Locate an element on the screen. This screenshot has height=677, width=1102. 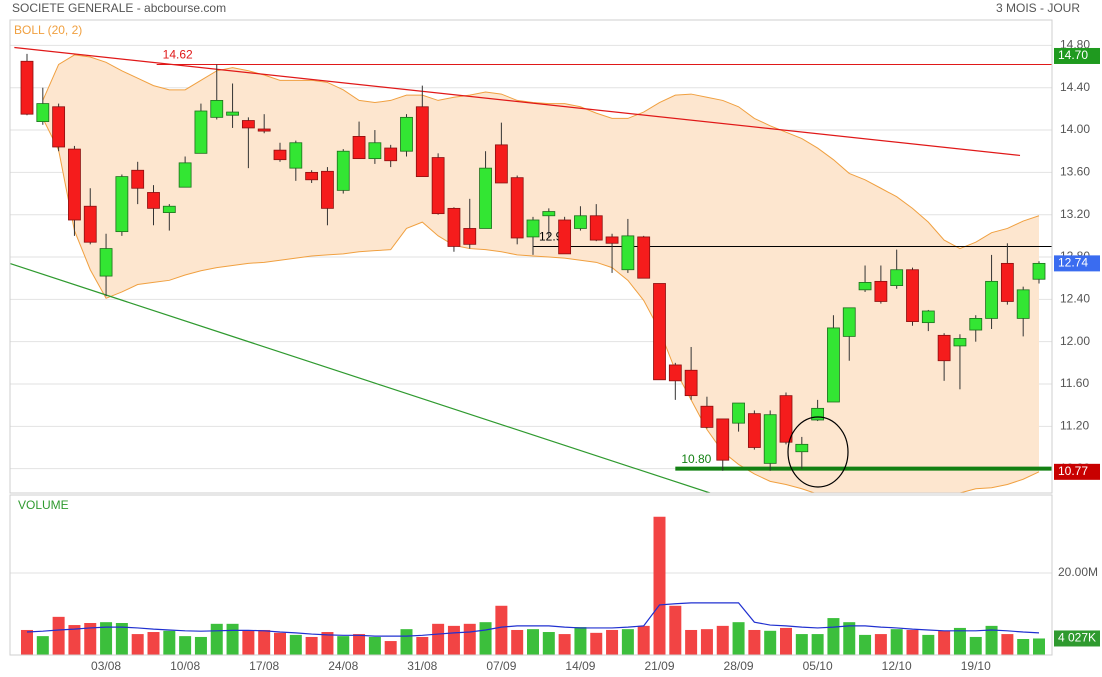
price-tag-box is located at coordinates (1077, 55).